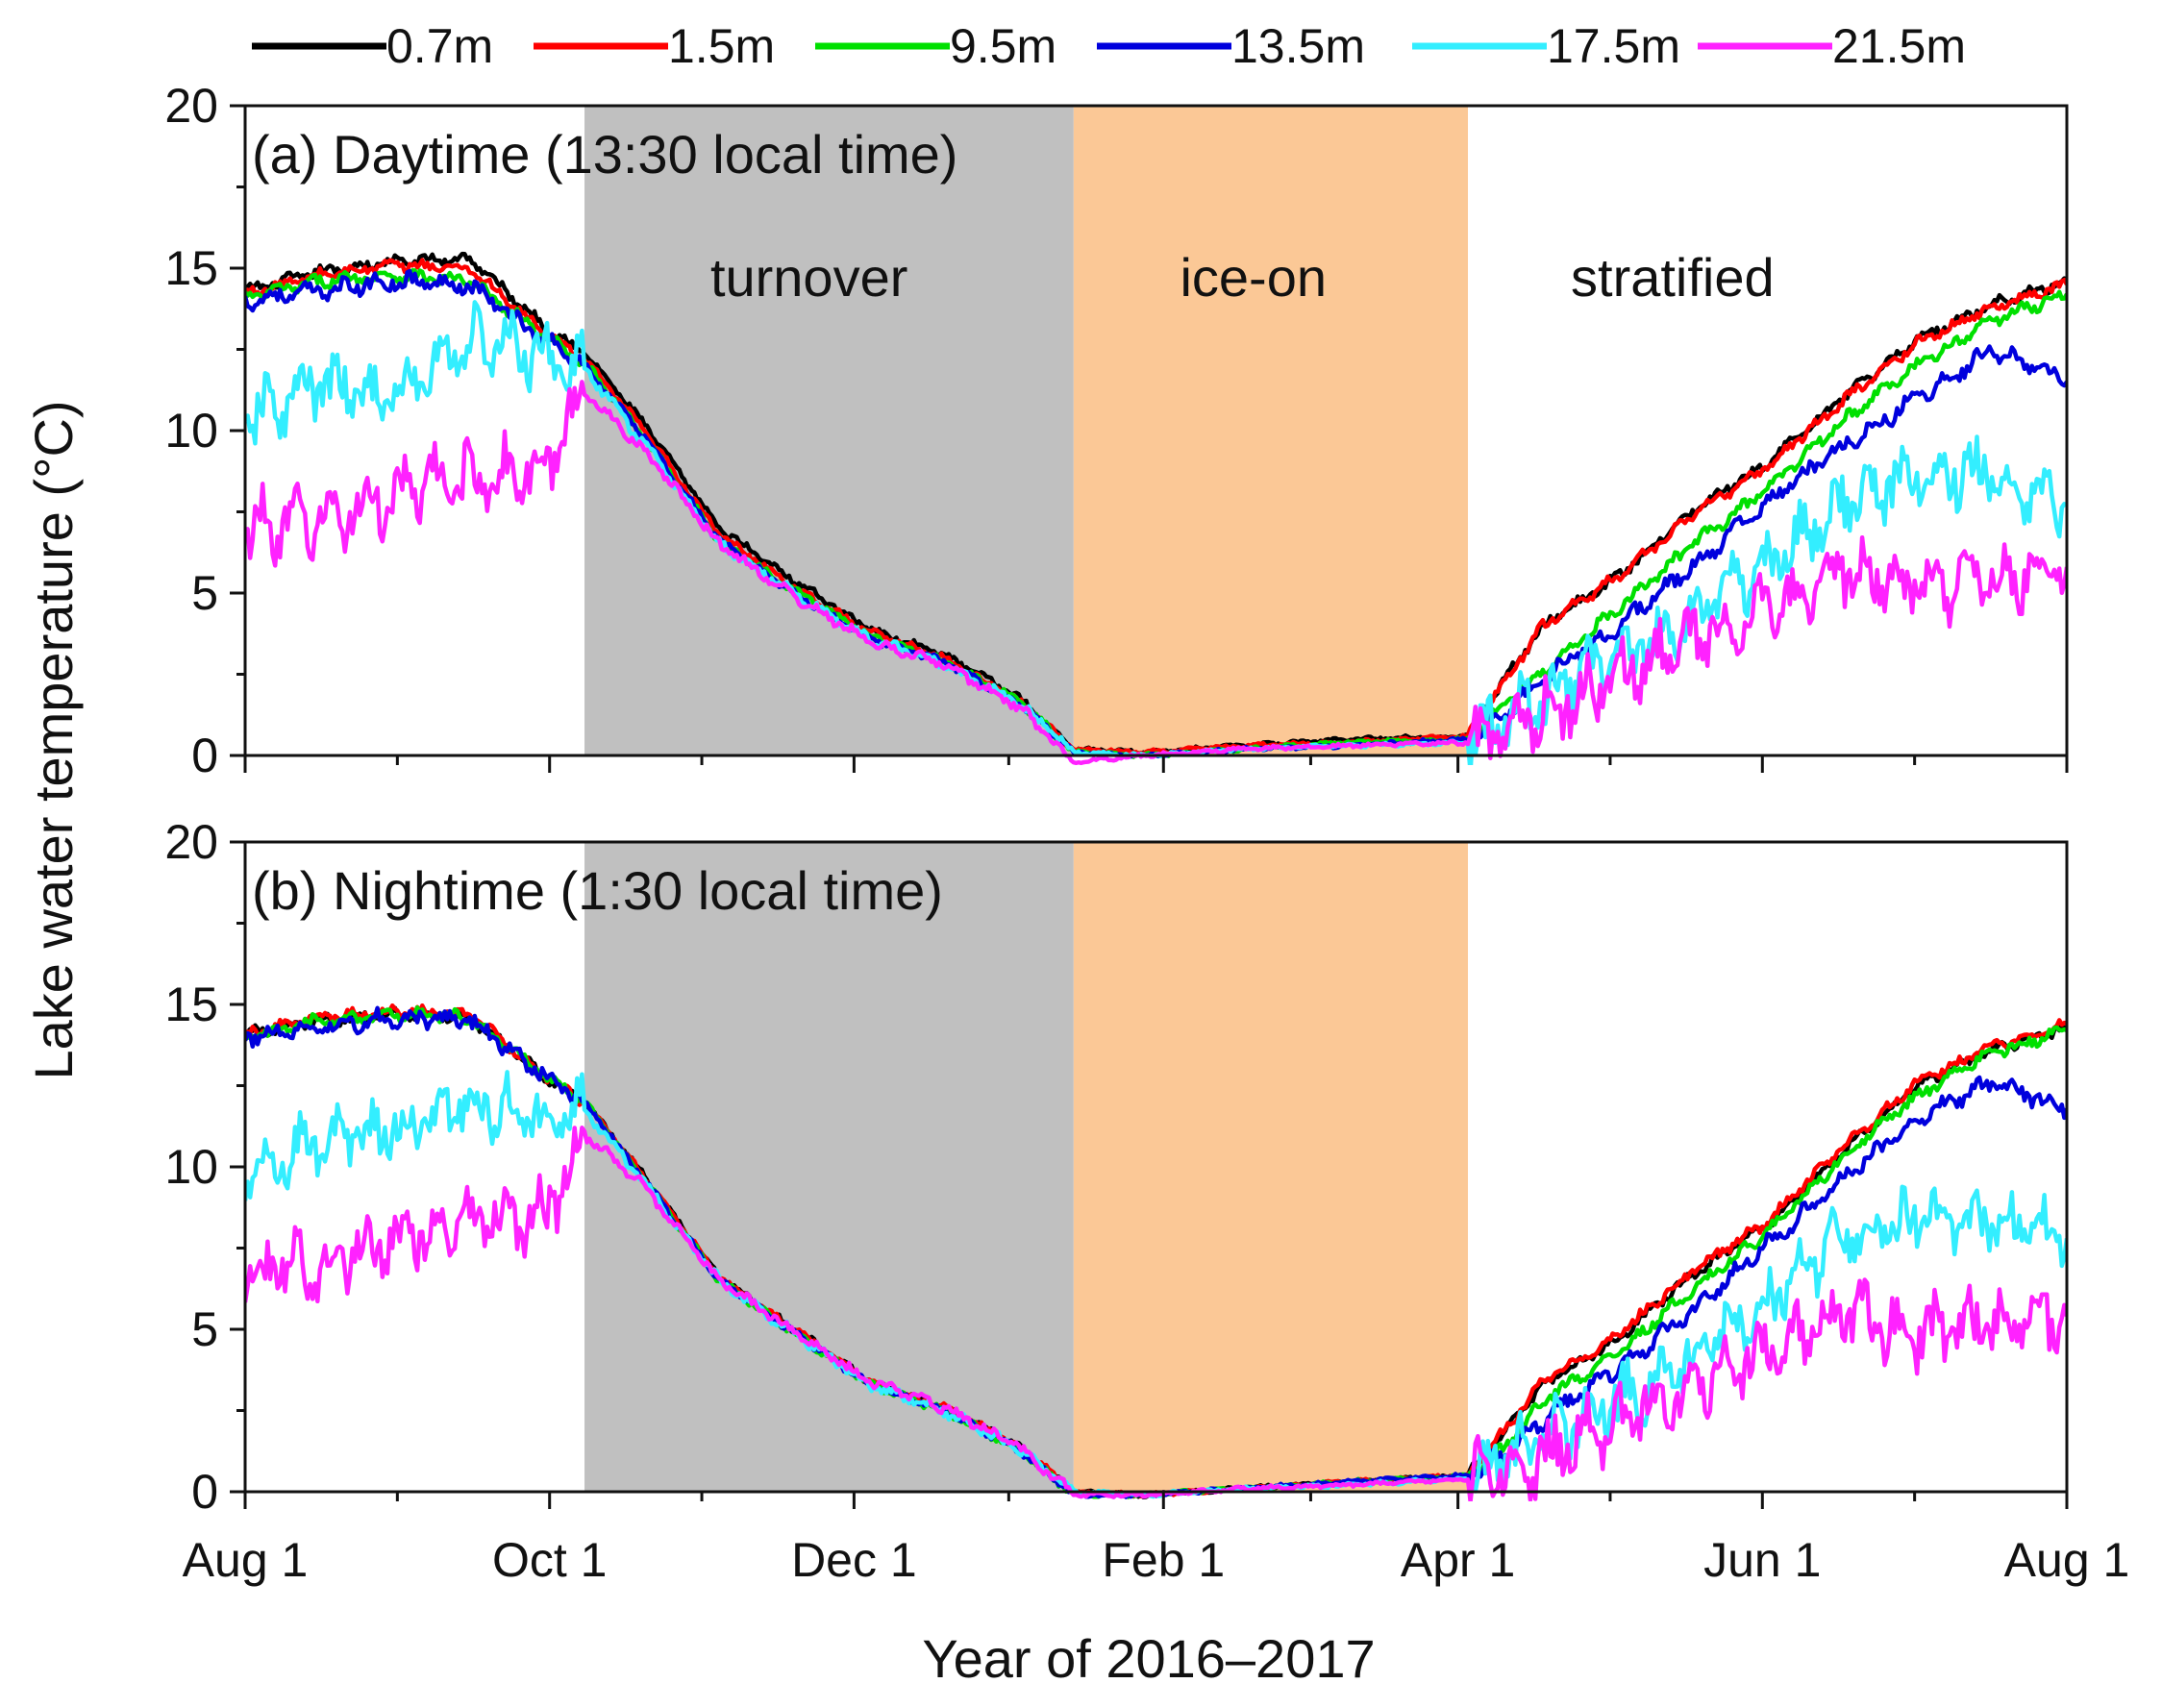 This screenshot has width=2162, height=1708. Describe the element at coordinates (604, 155) in the screenshot. I see `panel-title-a: (a) Daytime (13:30 local time)` at that location.